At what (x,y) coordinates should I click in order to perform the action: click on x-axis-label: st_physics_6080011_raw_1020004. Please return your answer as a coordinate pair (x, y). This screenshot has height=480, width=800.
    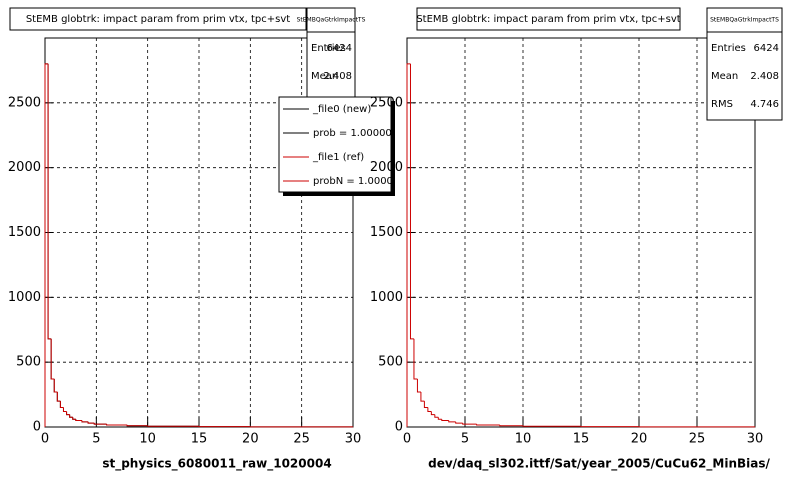
    Looking at the image, I should click on (216, 464).